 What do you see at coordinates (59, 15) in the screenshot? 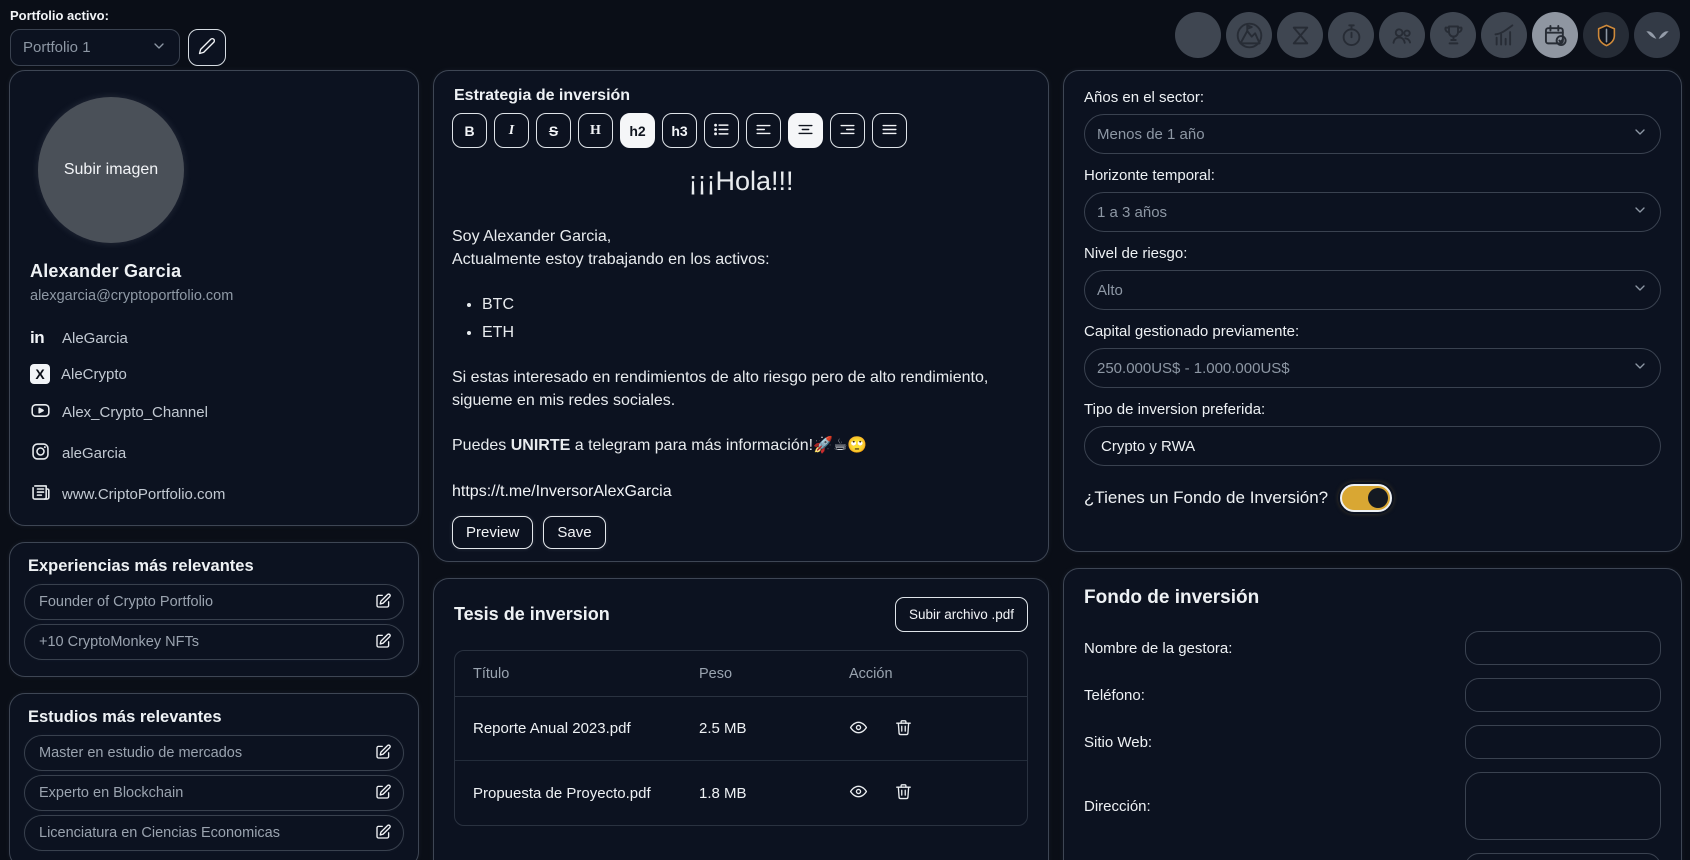
I see `portfolio-active-label: Portfolio activo:` at bounding box center [59, 15].